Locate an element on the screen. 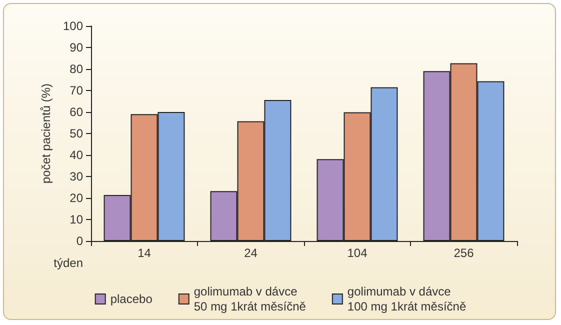 Image resolution: width=561 pixels, height=325 pixels. legend-label: placebo is located at coordinates (131, 299).